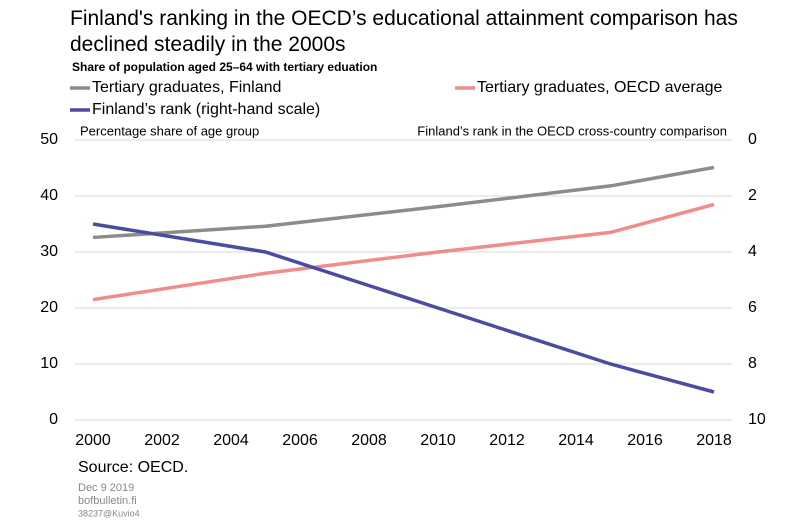  What do you see at coordinates (107, 501) in the screenshot?
I see `site: bofbulletin.fi` at bounding box center [107, 501].